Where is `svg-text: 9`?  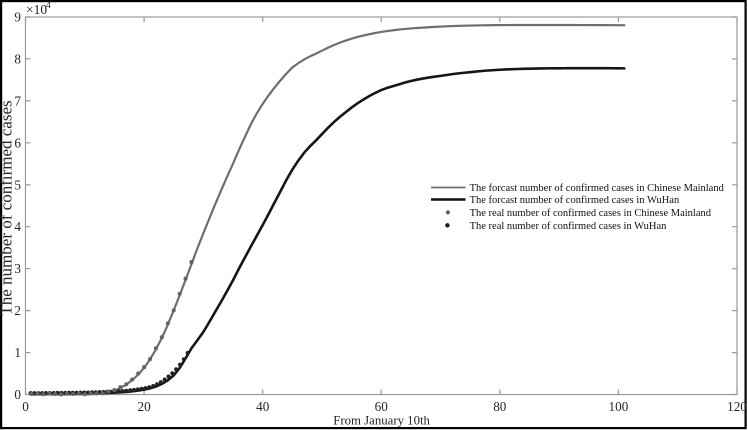 svg-text: 9 is located at coordinates (17, 17).